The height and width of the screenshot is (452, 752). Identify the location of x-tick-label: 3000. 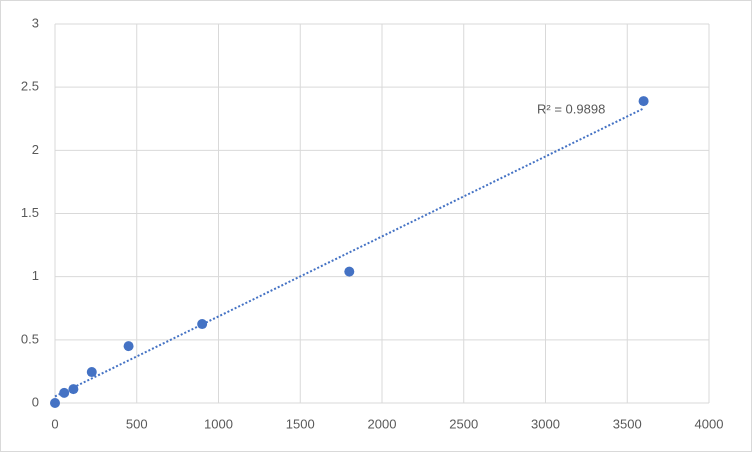
(545, 423).